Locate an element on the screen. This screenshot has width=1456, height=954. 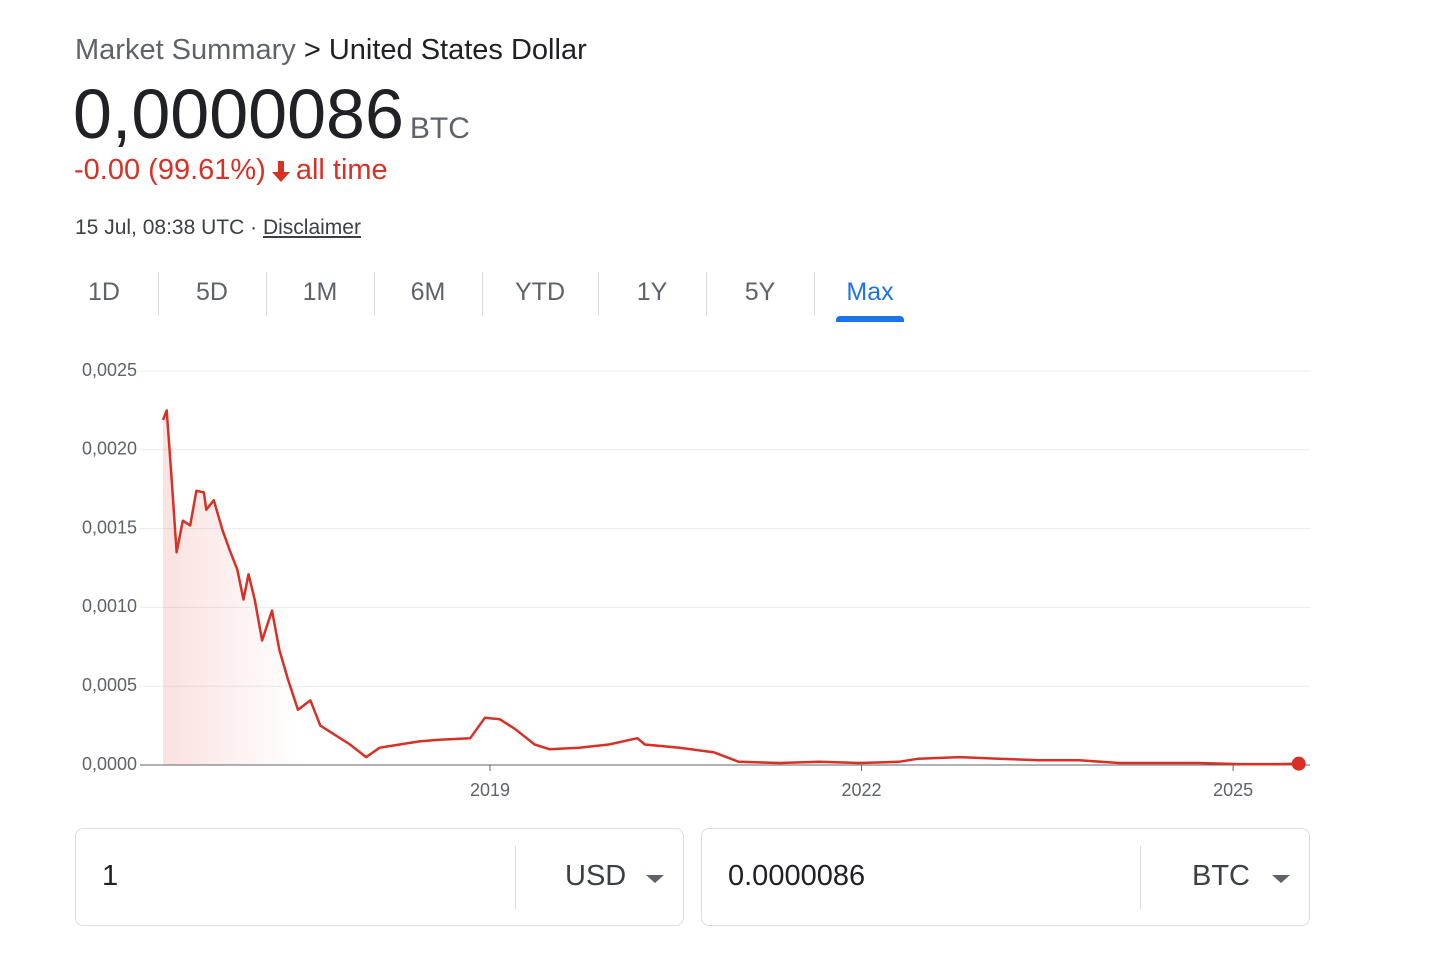
range-tab: 6M is located at coordinates (428, 292).